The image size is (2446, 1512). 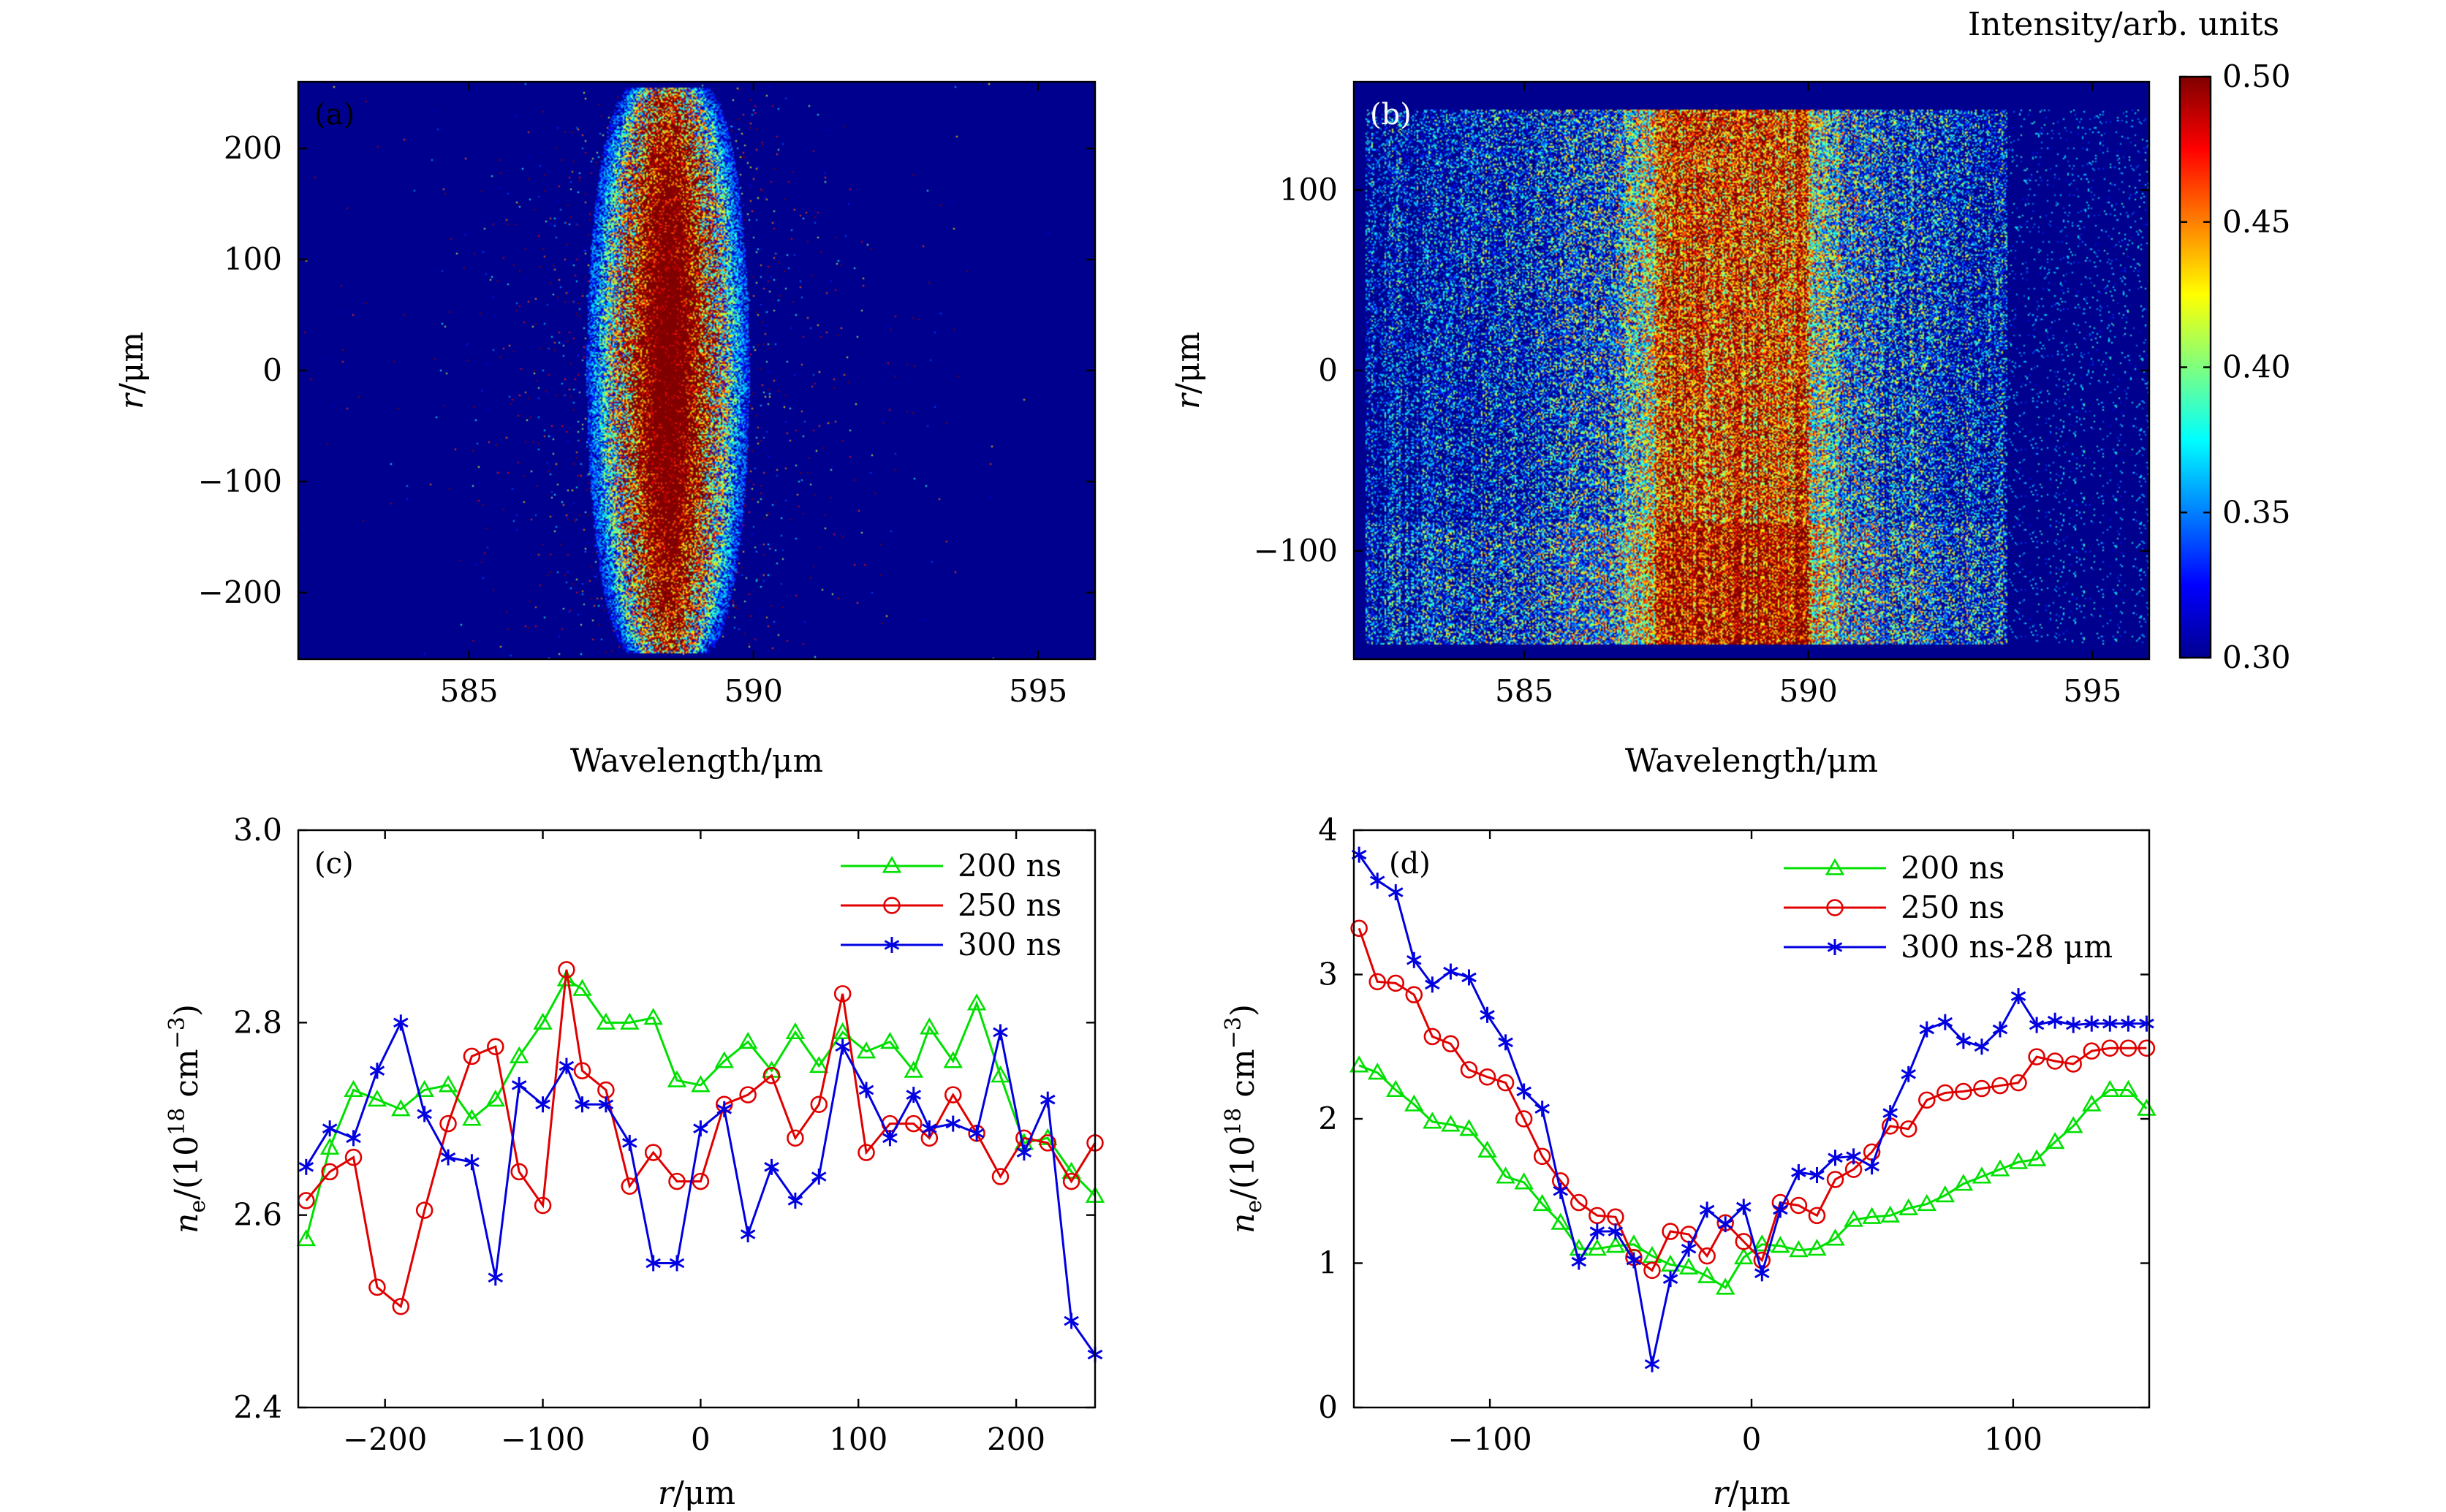 What do you see at coordinates (1009, 905) in the screenshot?
I see `panel-c-legend-label-1: 250 ns` at bounding box center [1009, 905].